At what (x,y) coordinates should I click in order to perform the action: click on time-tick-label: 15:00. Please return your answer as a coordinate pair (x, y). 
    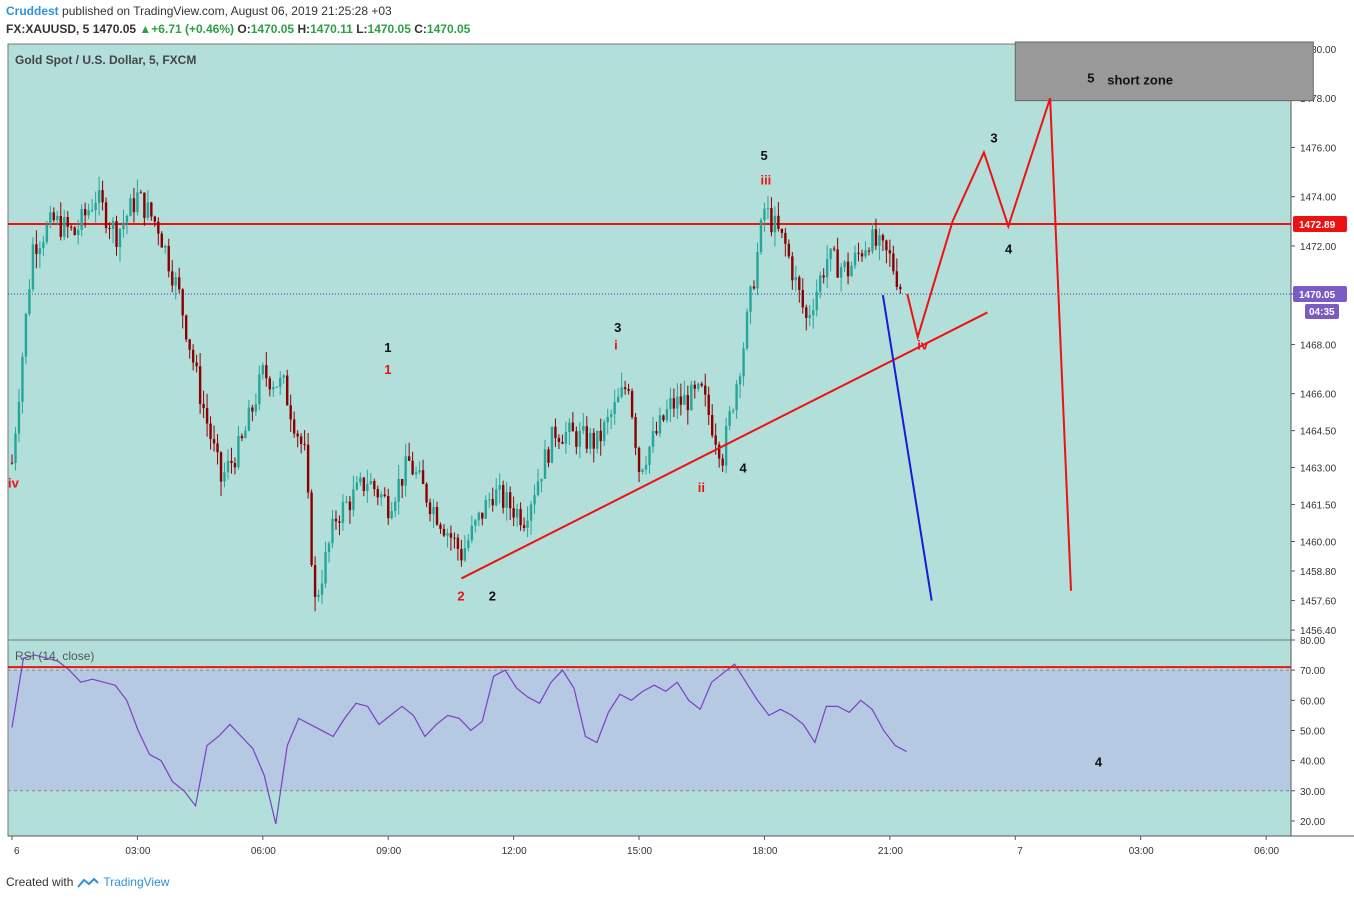
    Looking at the image, I should click on (639, 851).